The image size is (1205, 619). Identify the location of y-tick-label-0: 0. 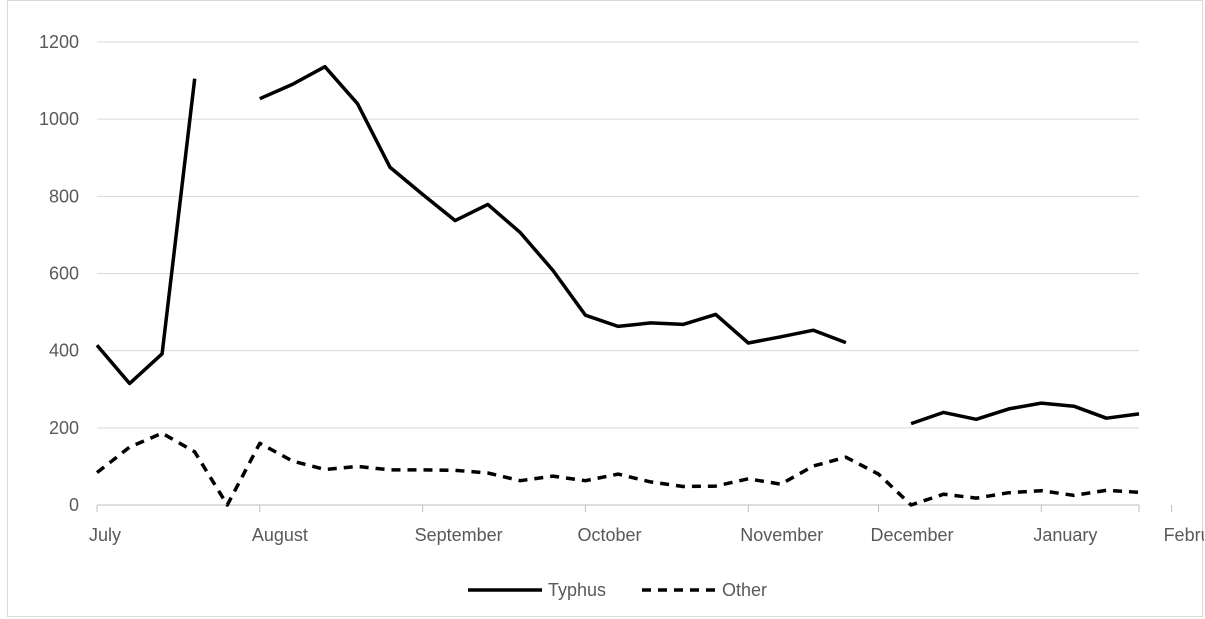
(74, 505).